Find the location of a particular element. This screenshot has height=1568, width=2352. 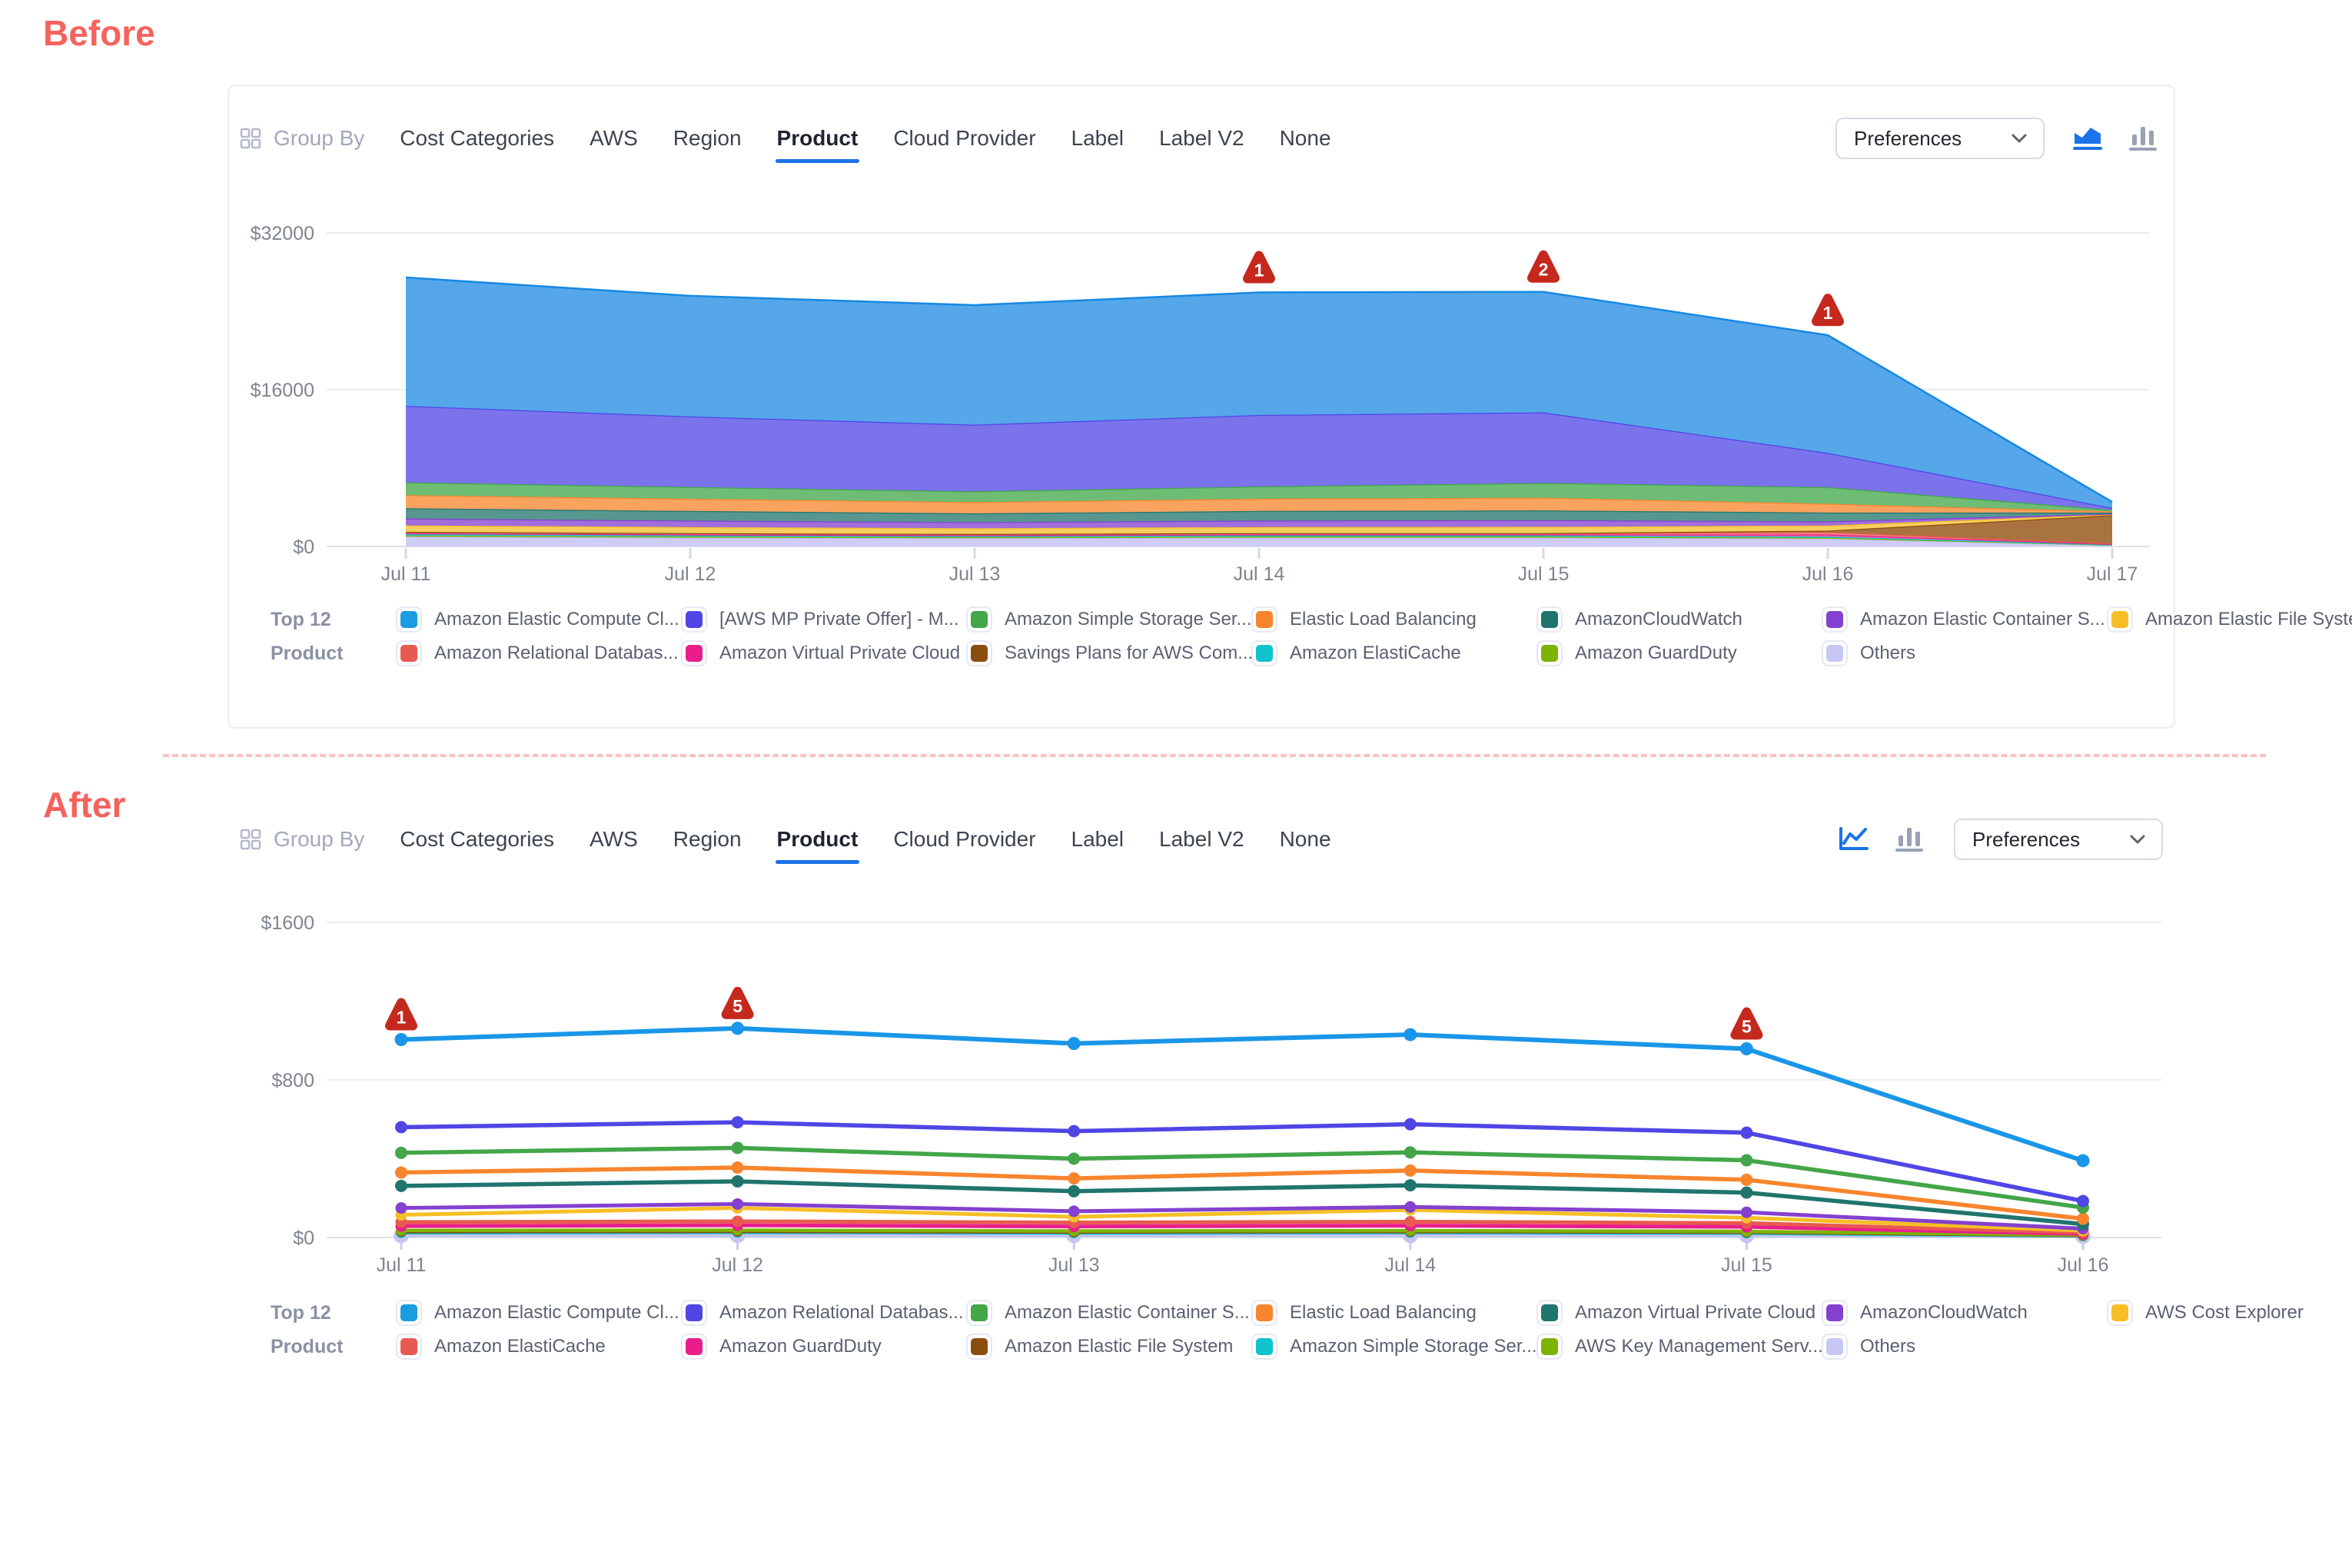

line-chart-icon is located at coordinates (1853, 839).